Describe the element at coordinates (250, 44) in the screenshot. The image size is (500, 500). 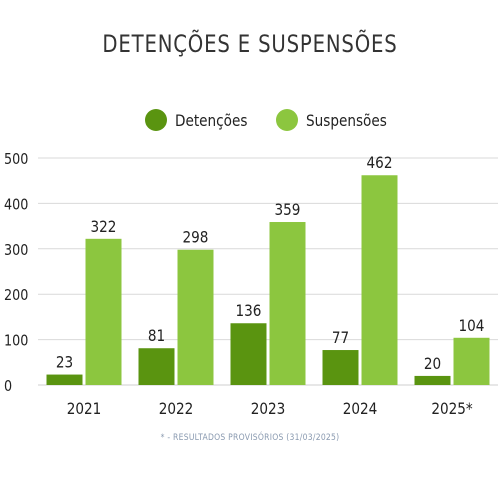
I see `chart-title: DETENÇÕES E SUSPENSÕES` at that location.